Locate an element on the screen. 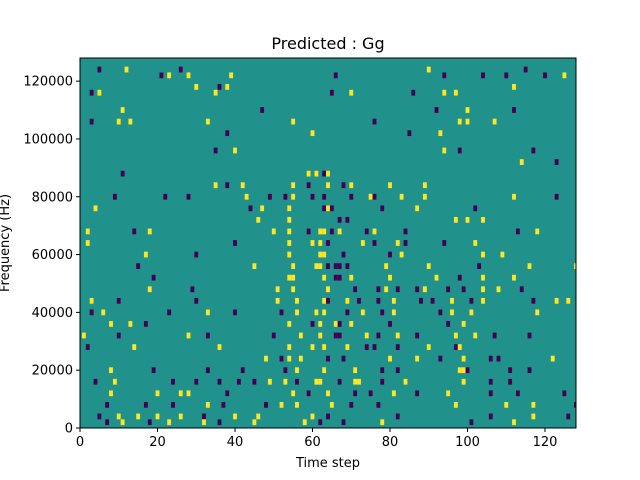 The width and height of the screenshot is (640, 480). x-axis: 0 20 40 60 80 100 120 is located at coordinates (316, 439).